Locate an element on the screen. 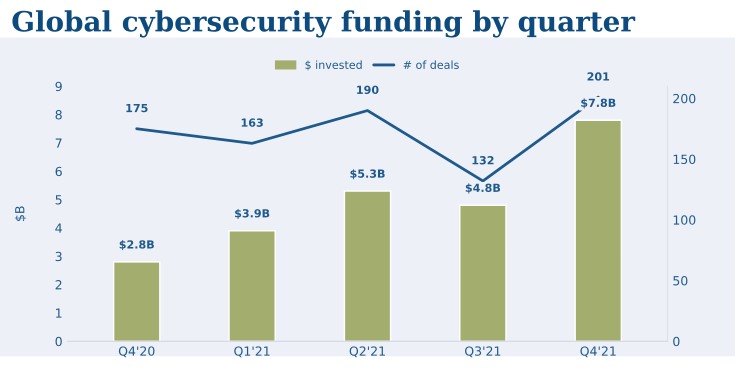 Image resolution: width=750 pixels, height=375 pixels. y2-tick-label: 200 is located at coordinates (684, 99).